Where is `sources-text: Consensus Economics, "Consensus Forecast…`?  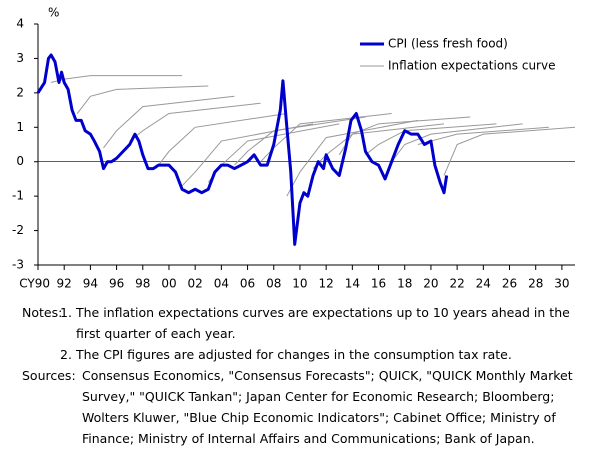
sources-text: Consensus Economics, "Consensus Forecast… is located at coordinates (327, 407).